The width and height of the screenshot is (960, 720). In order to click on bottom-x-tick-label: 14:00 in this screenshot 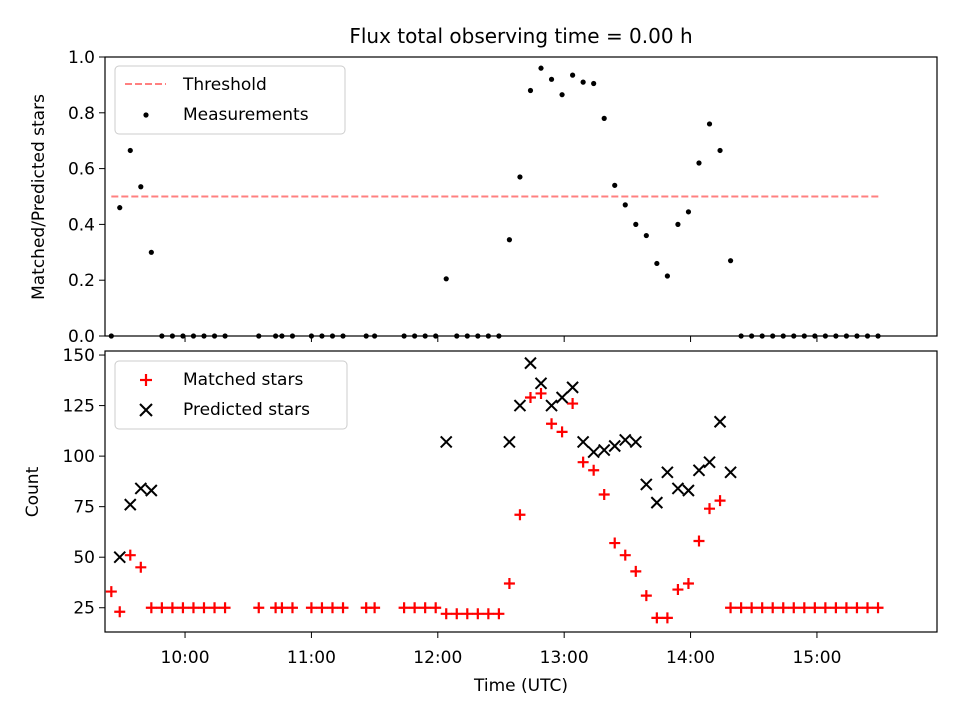, I will do `click(690, 658)`.